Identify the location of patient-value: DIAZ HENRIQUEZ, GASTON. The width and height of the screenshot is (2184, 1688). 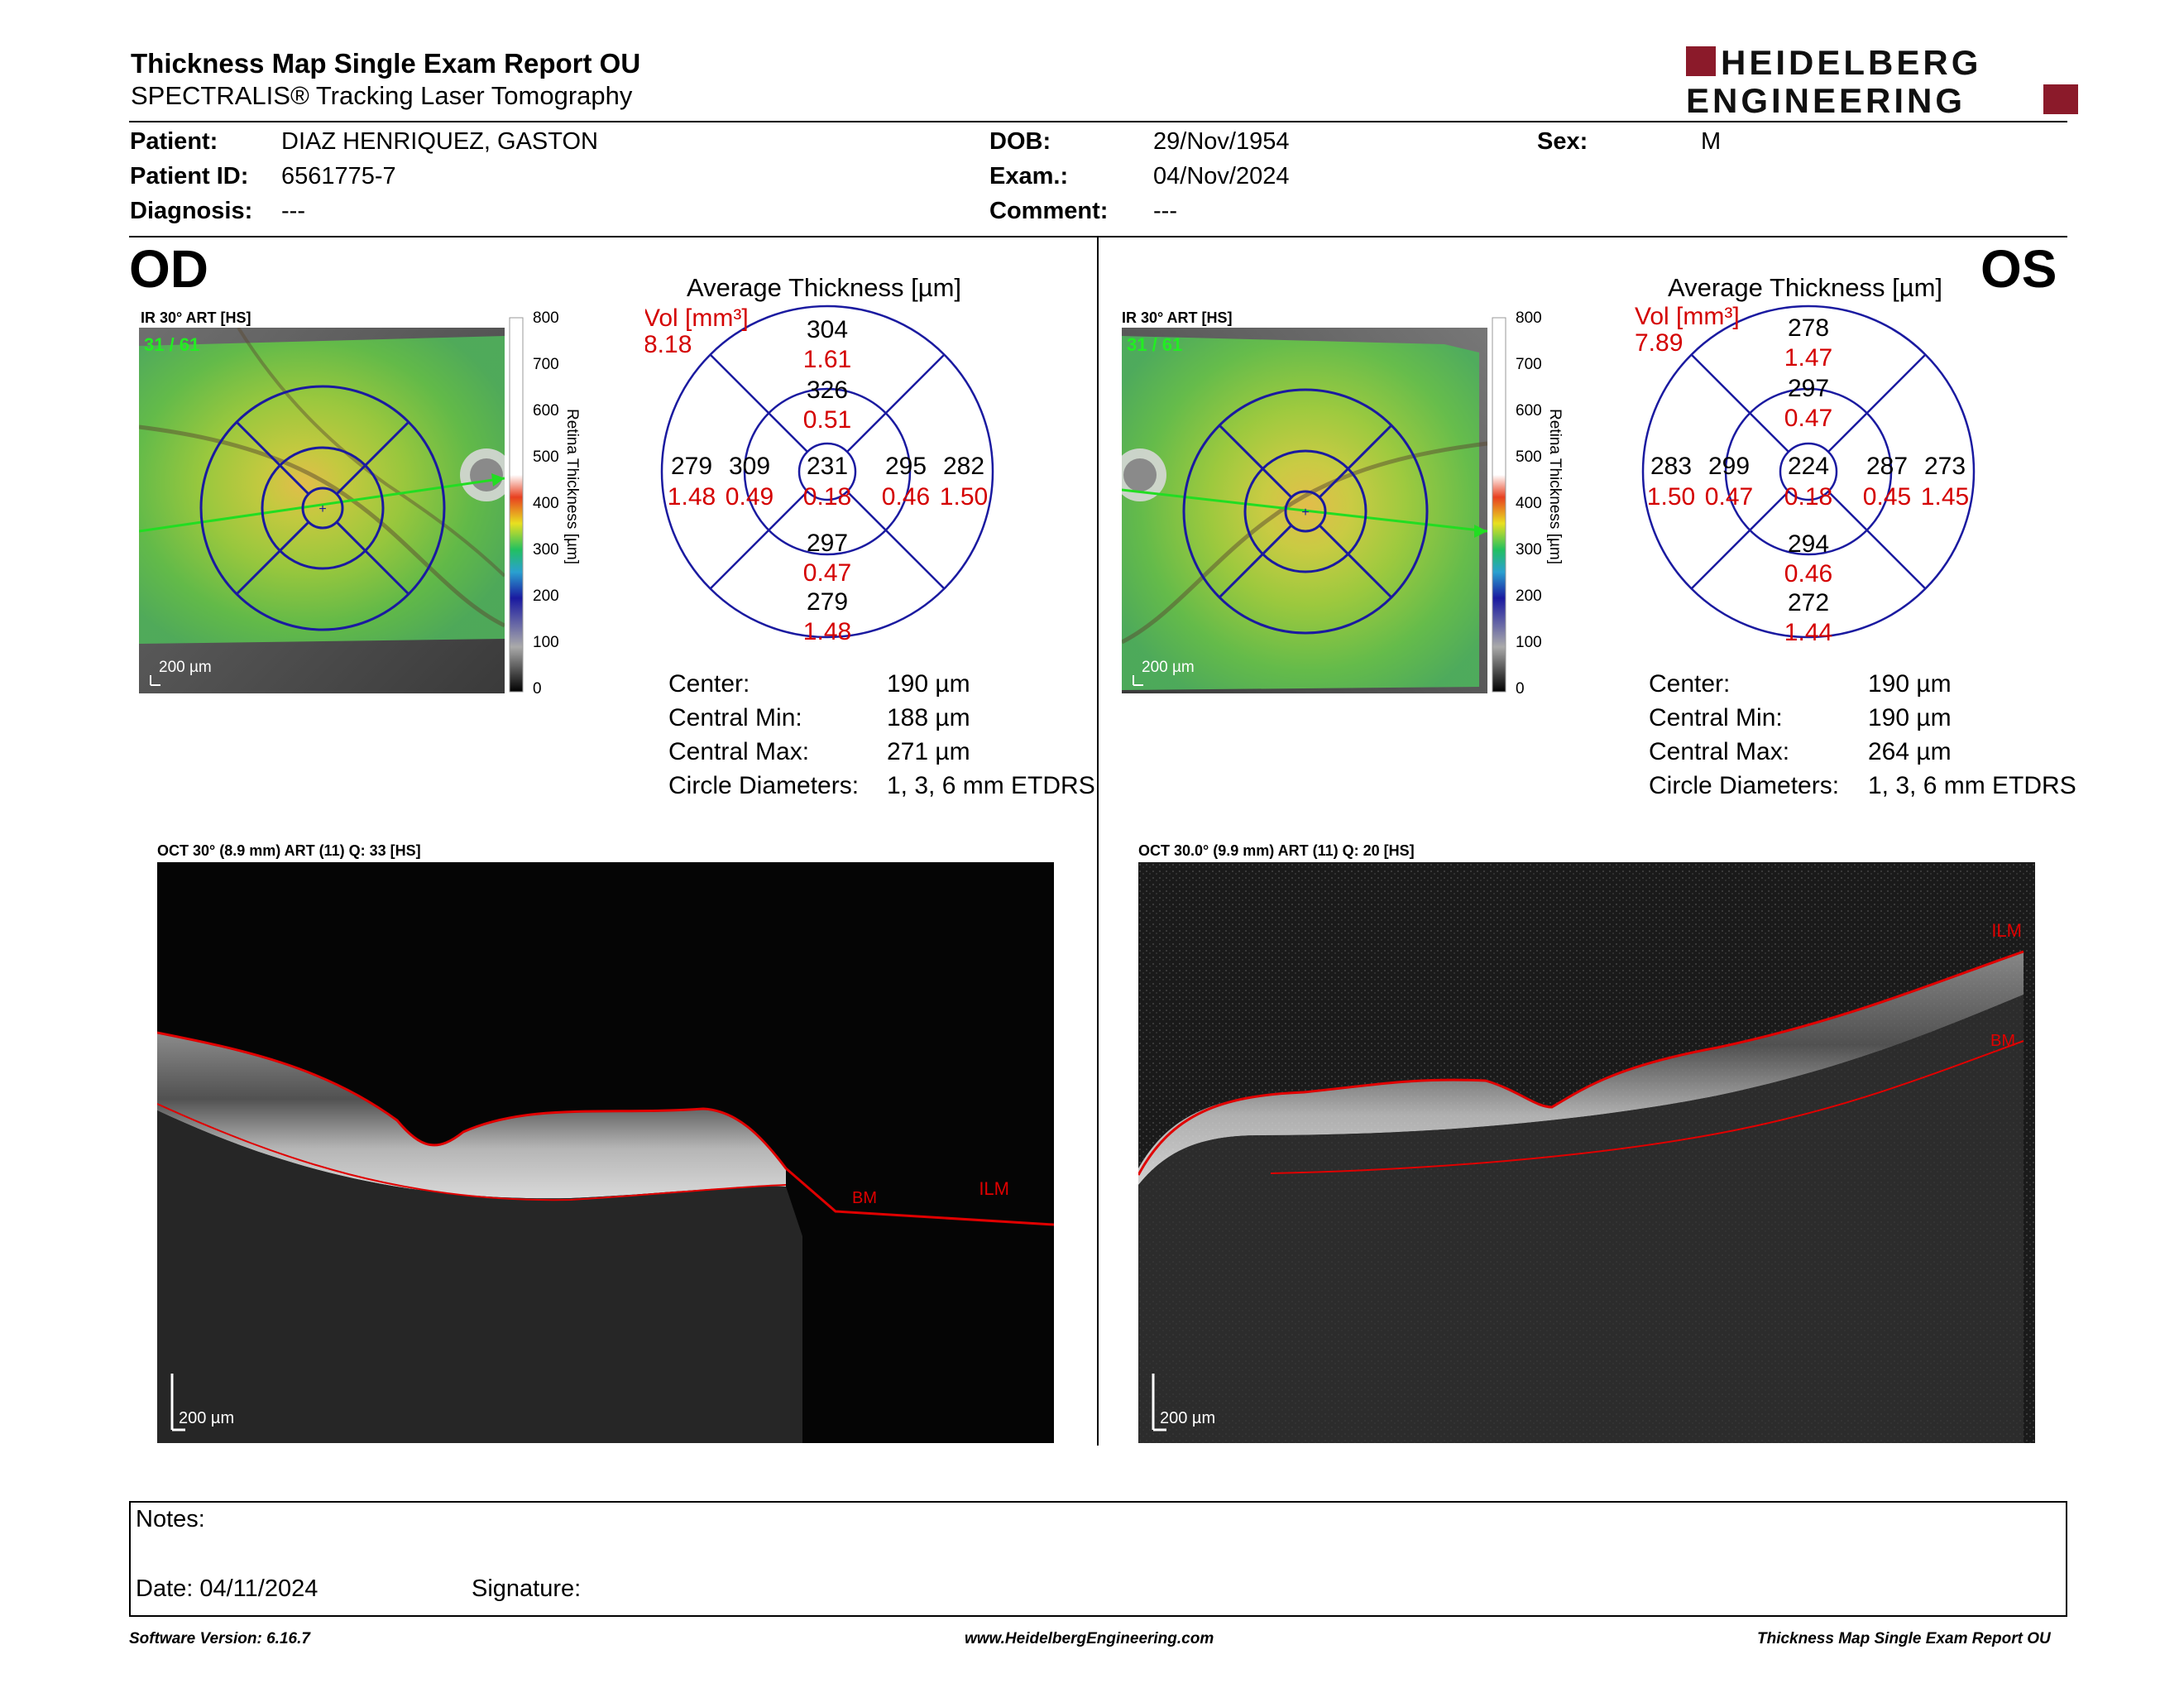
(439, 141).